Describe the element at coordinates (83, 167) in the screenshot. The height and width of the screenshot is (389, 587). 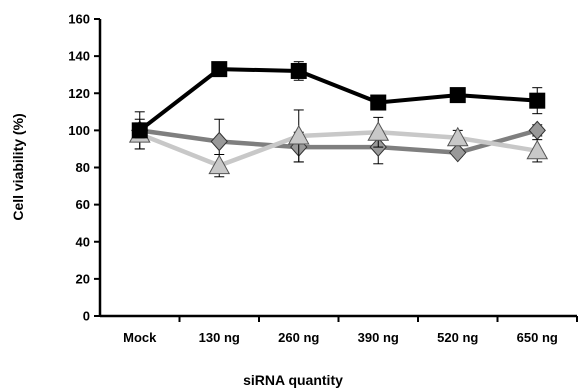
I see `y-tick-label: 80` at that location.